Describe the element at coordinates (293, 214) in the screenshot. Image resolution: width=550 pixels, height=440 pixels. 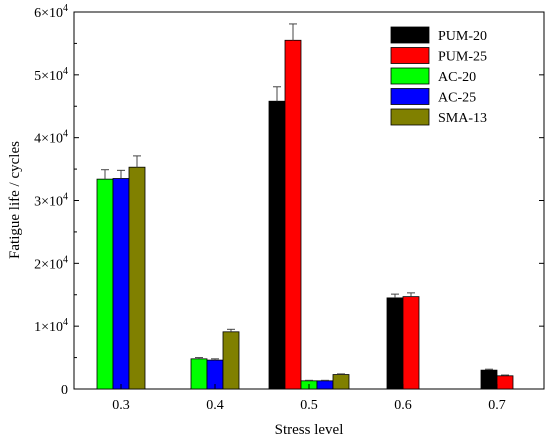
I see `bar-pum-25-0.5` at that location.